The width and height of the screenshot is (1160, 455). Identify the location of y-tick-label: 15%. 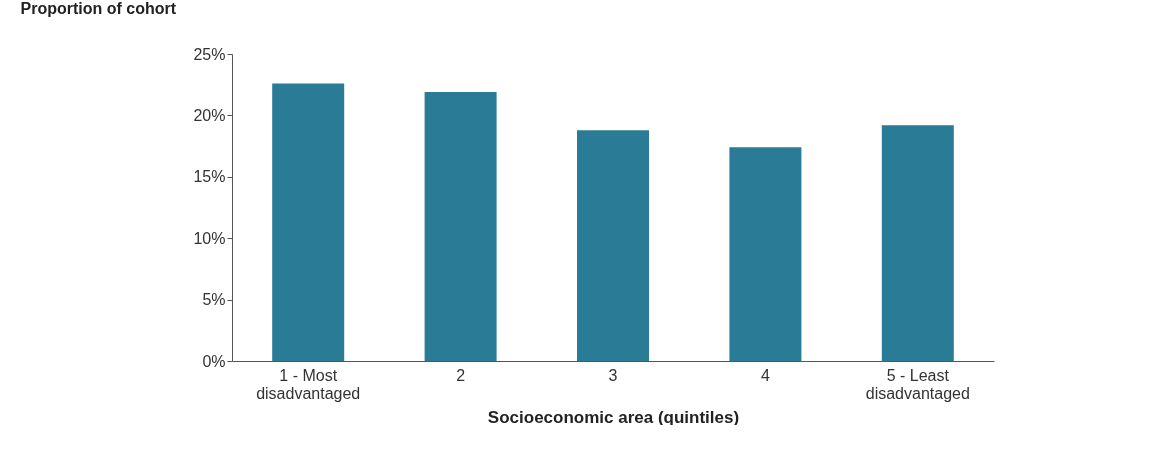
(209, 177).